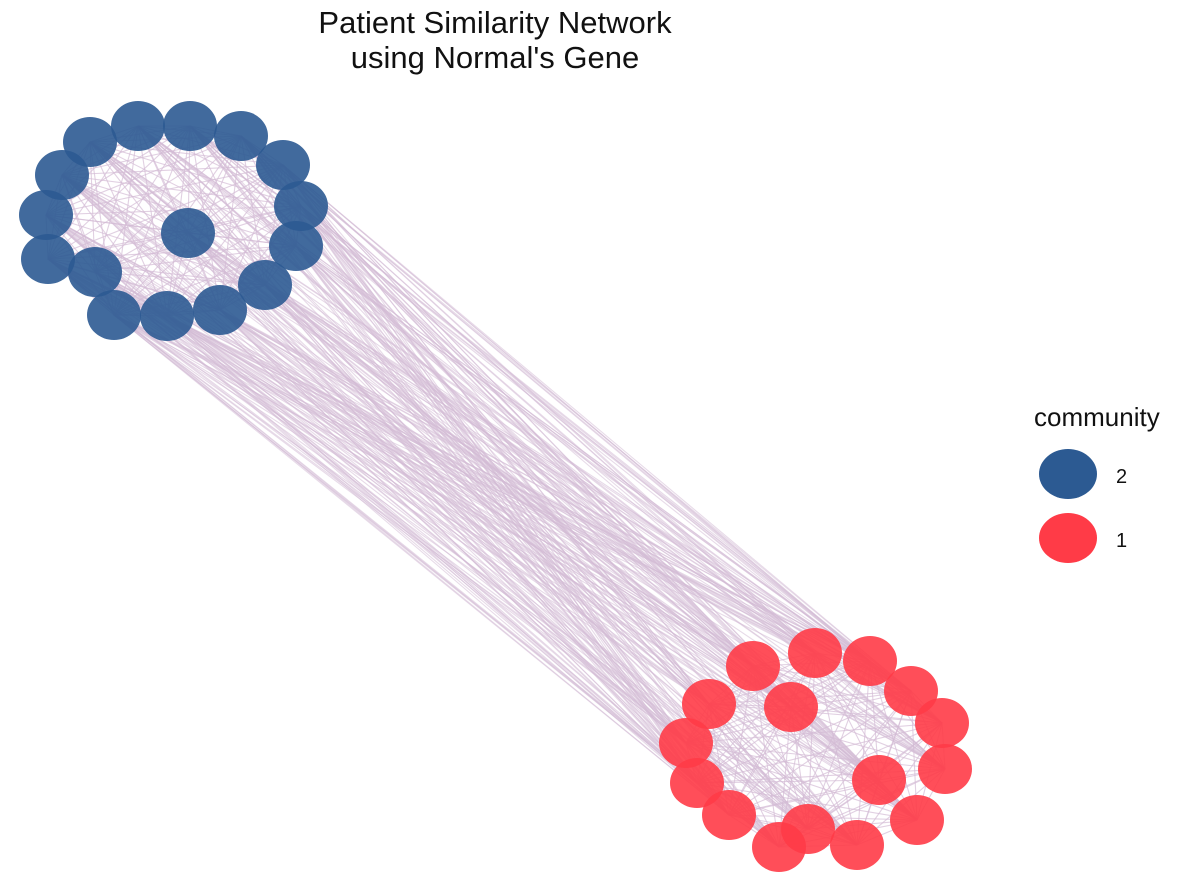 The height and width of the screenshot is (895, 1198). What do you see at coordinates (1097, 417) in the screenshot?
I see `legend-title: community` at bounding box center [1097, 417].